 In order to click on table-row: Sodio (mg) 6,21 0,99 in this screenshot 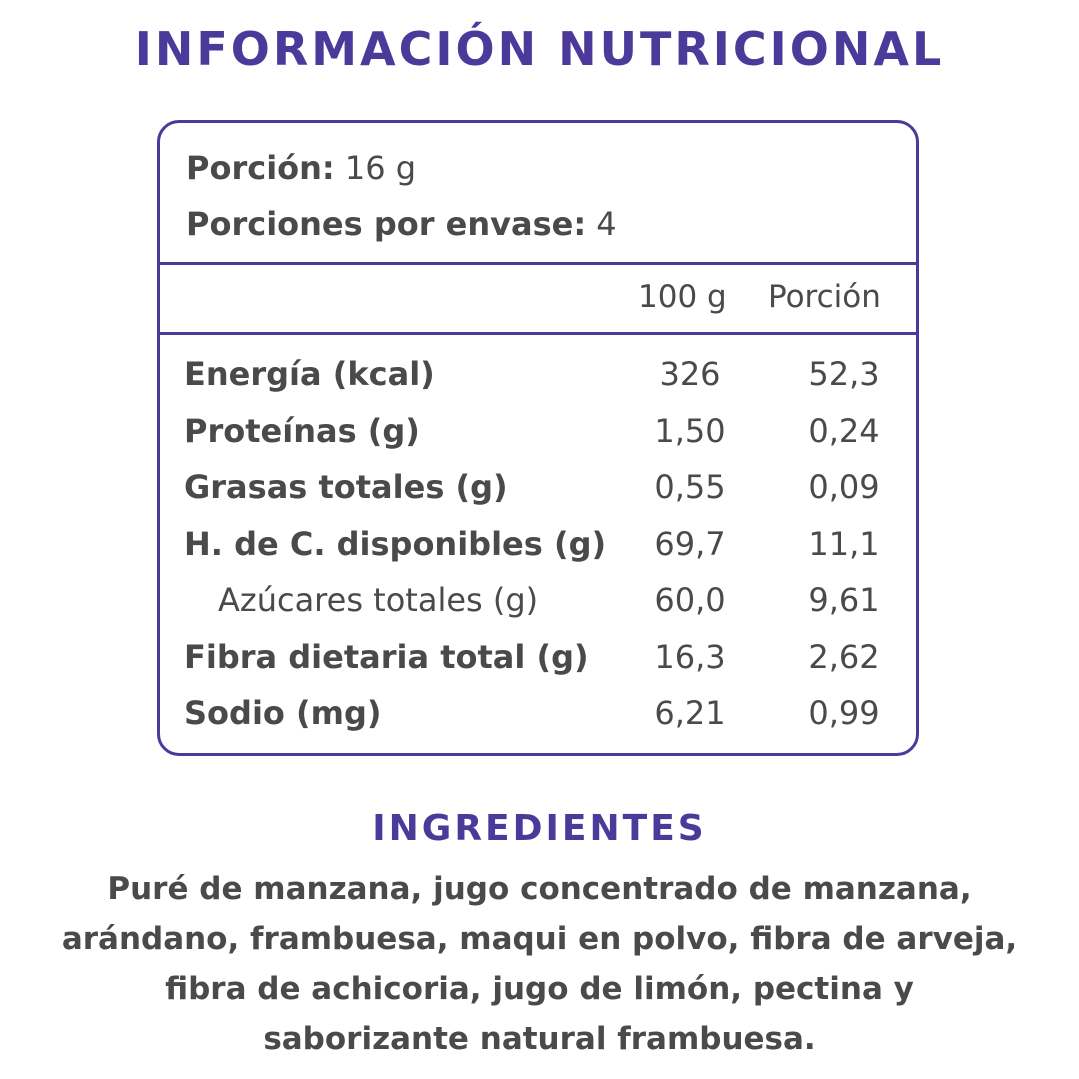, I will do `click(538, 722)`.